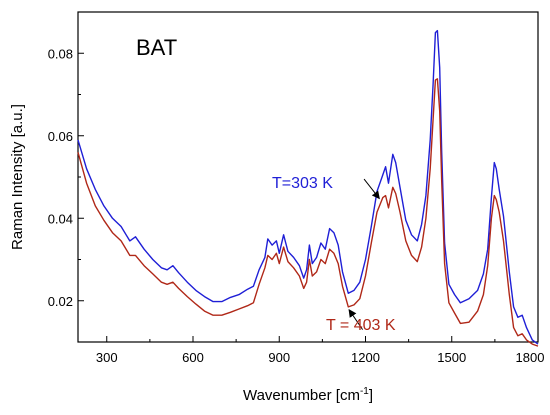  I want to click on x-tick-label: 1200, so click(365, 357).